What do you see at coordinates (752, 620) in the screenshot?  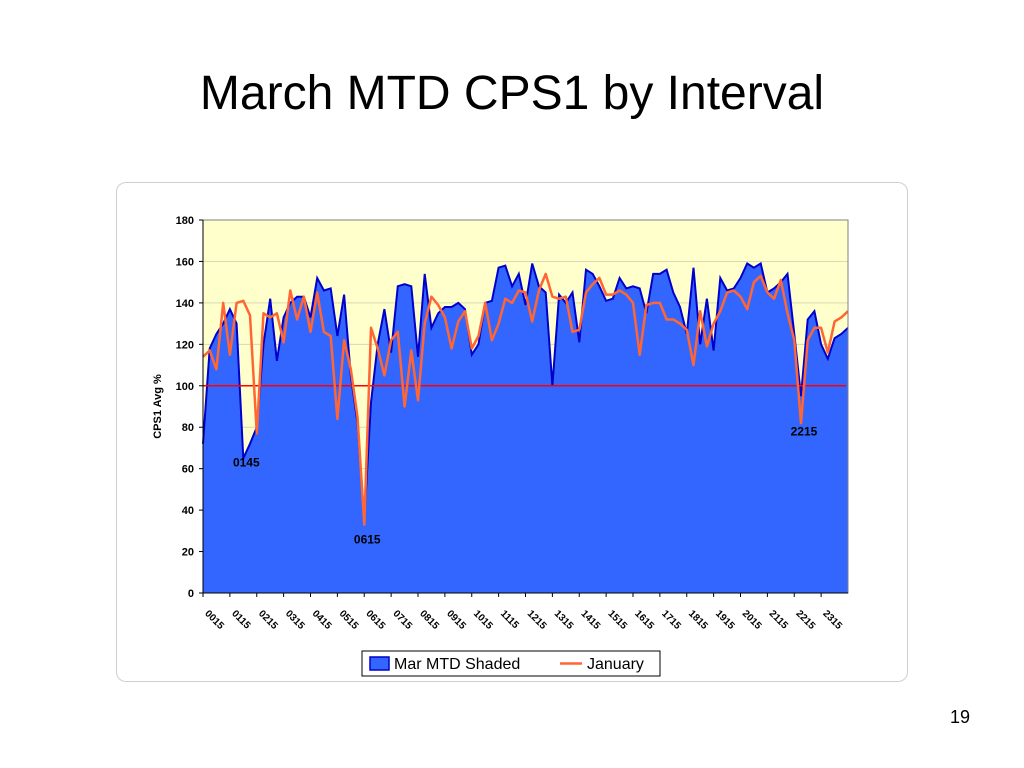 I see `x-tick-label: 2015` at bounding box center [752, 620].